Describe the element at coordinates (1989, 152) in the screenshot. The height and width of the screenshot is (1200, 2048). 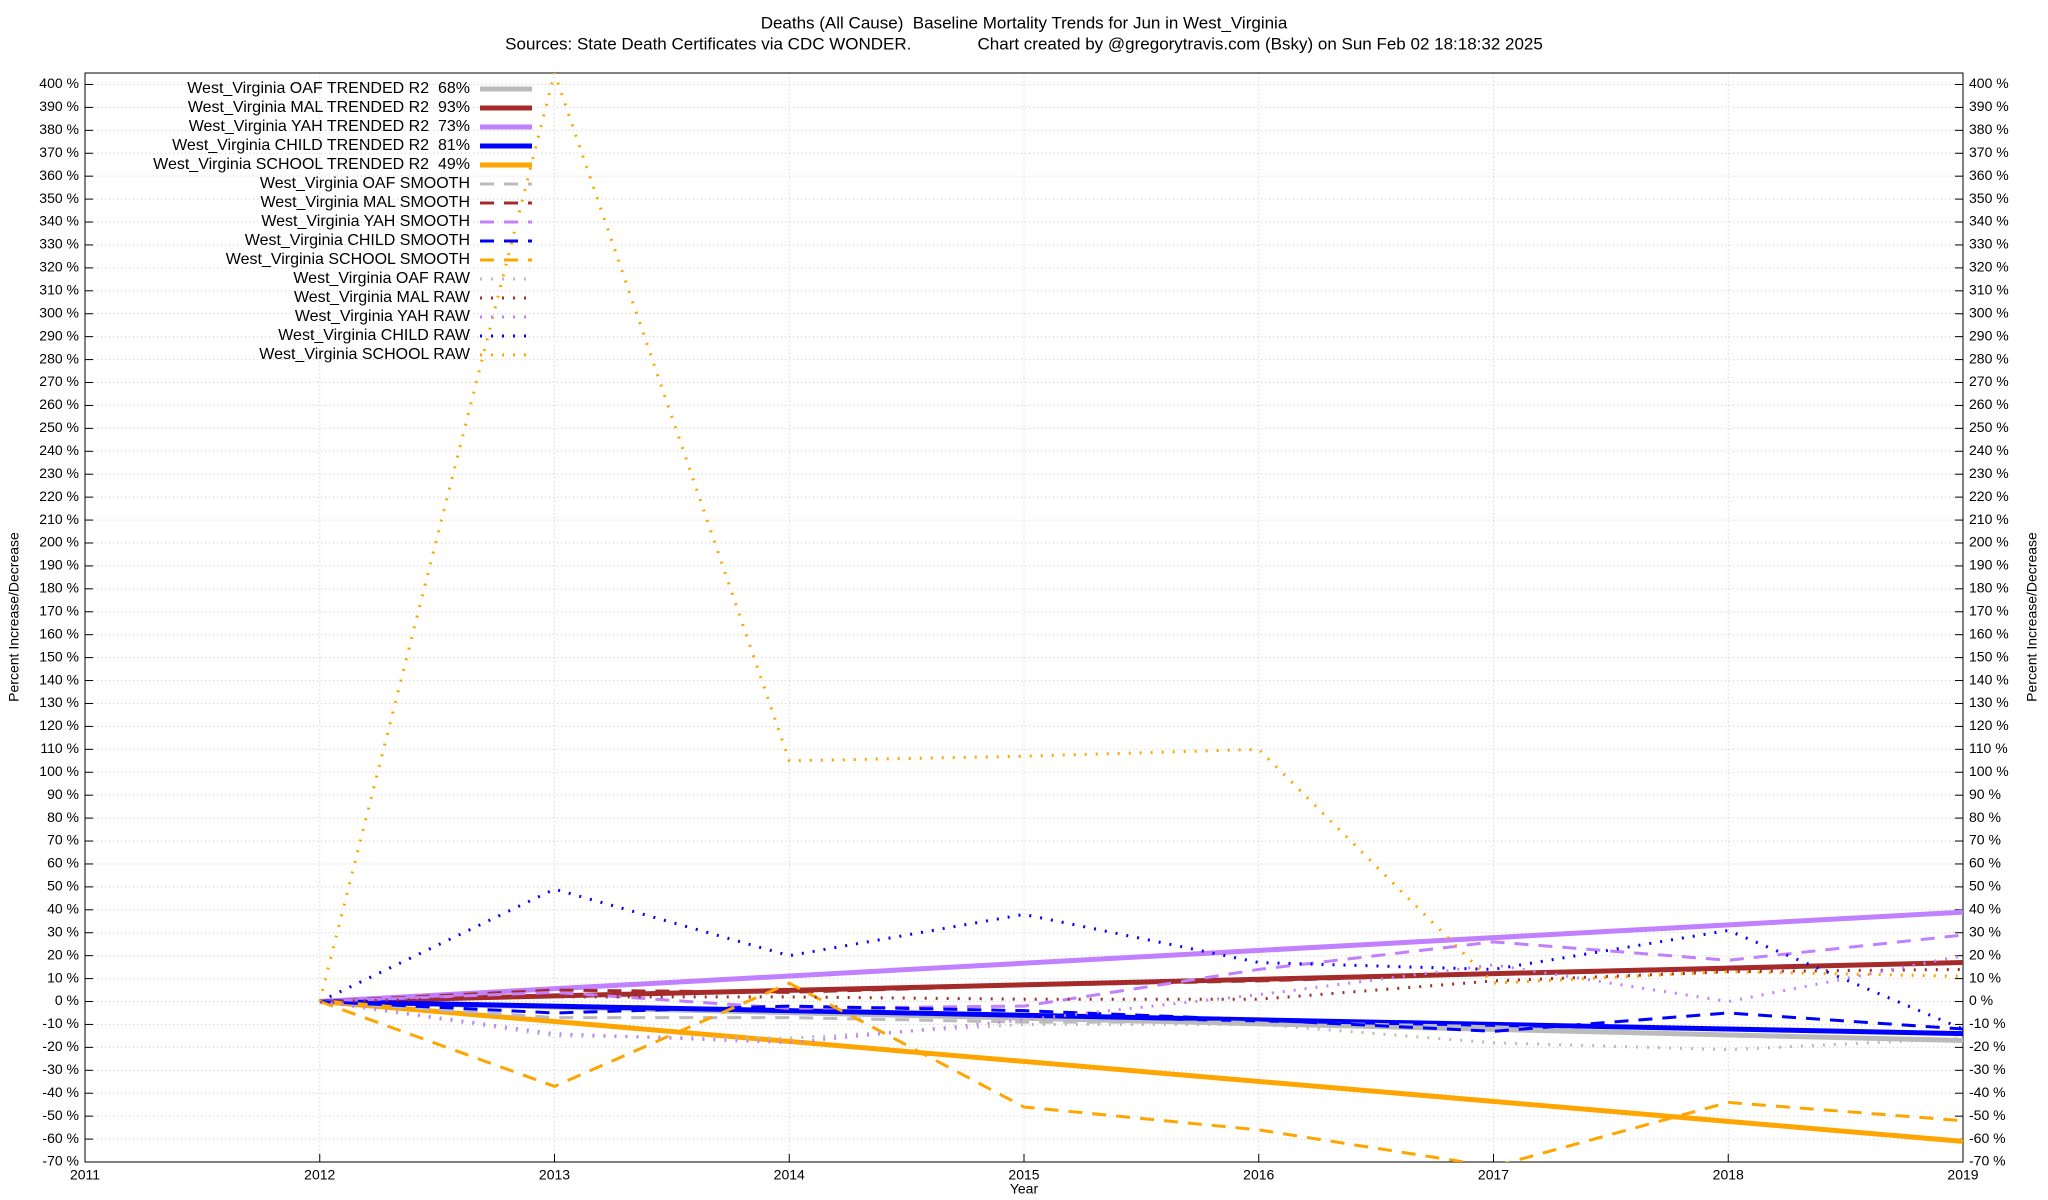
I see `y2-tick-label: 370 %` at that location.